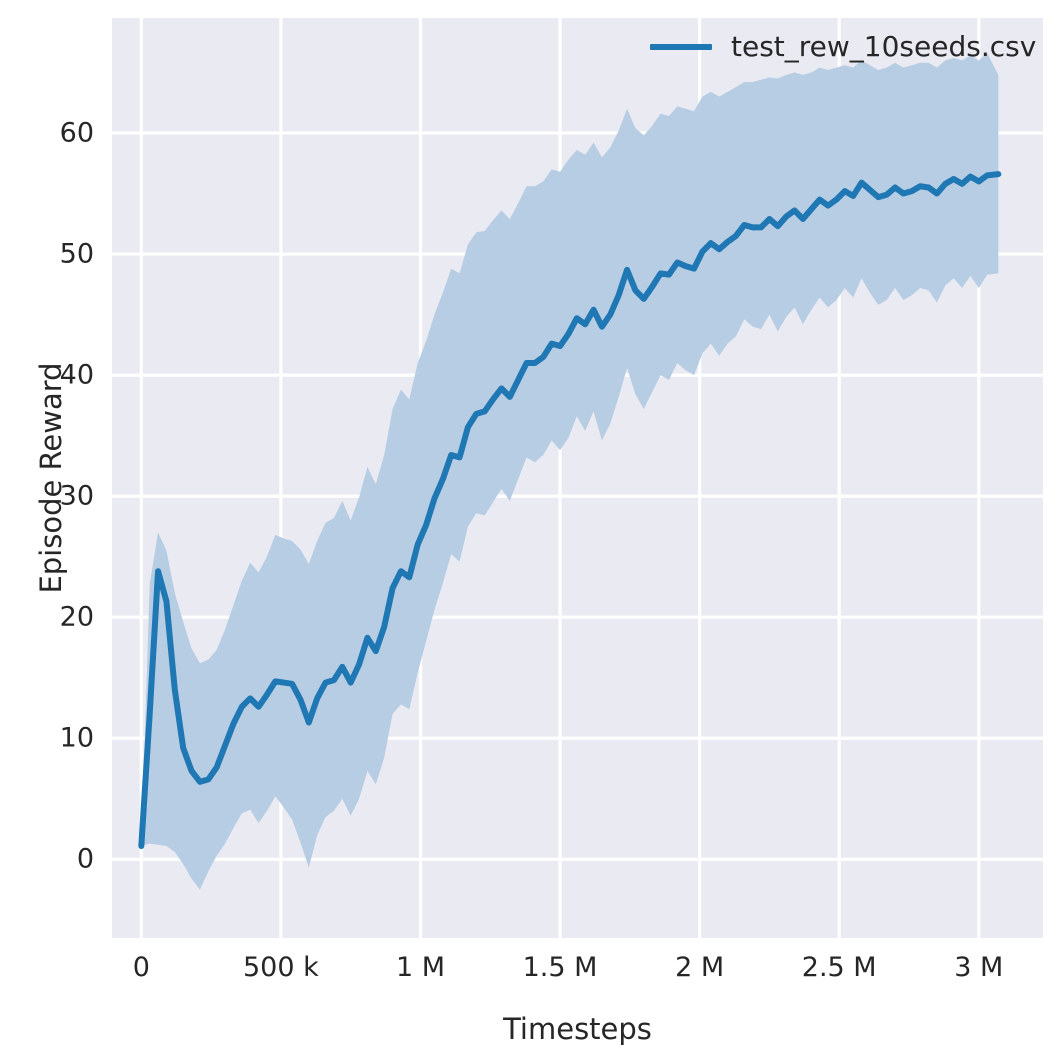 This screenshot has height=1050, width=1061. I want to click on y-tick-label: 20, so click(76, 617).